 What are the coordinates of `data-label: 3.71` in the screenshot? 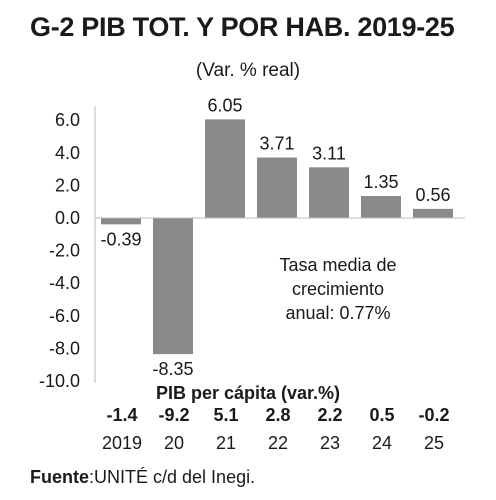 It's located at (276, 144).